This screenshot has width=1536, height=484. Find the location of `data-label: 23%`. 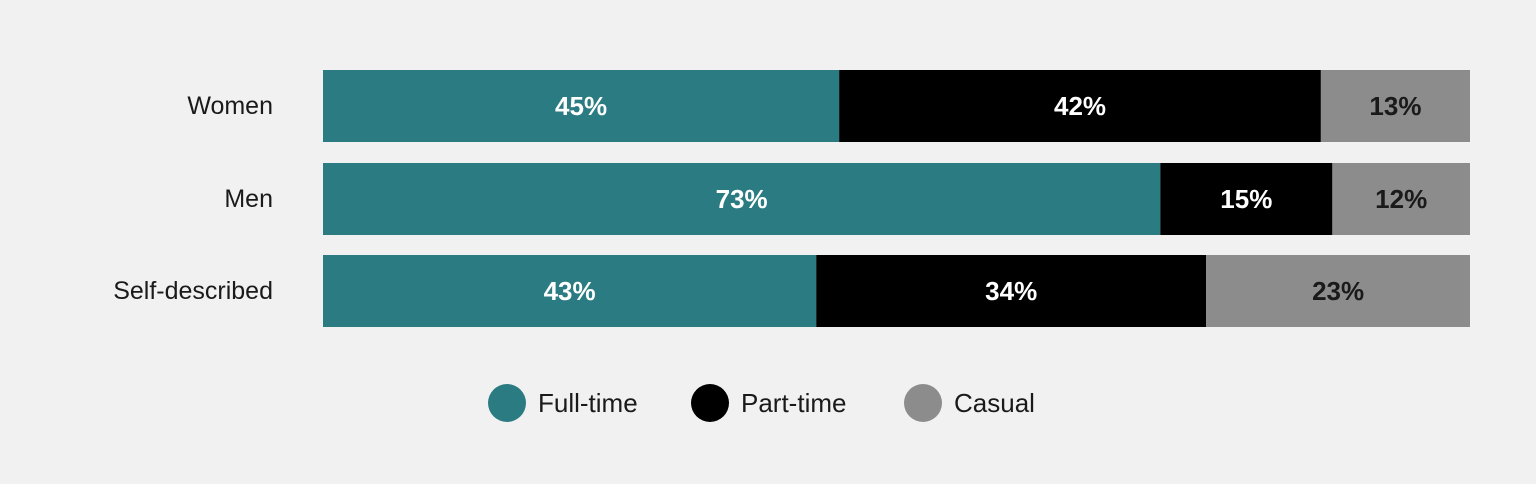

data-label: 23% is located at coordinates (1338, 291).